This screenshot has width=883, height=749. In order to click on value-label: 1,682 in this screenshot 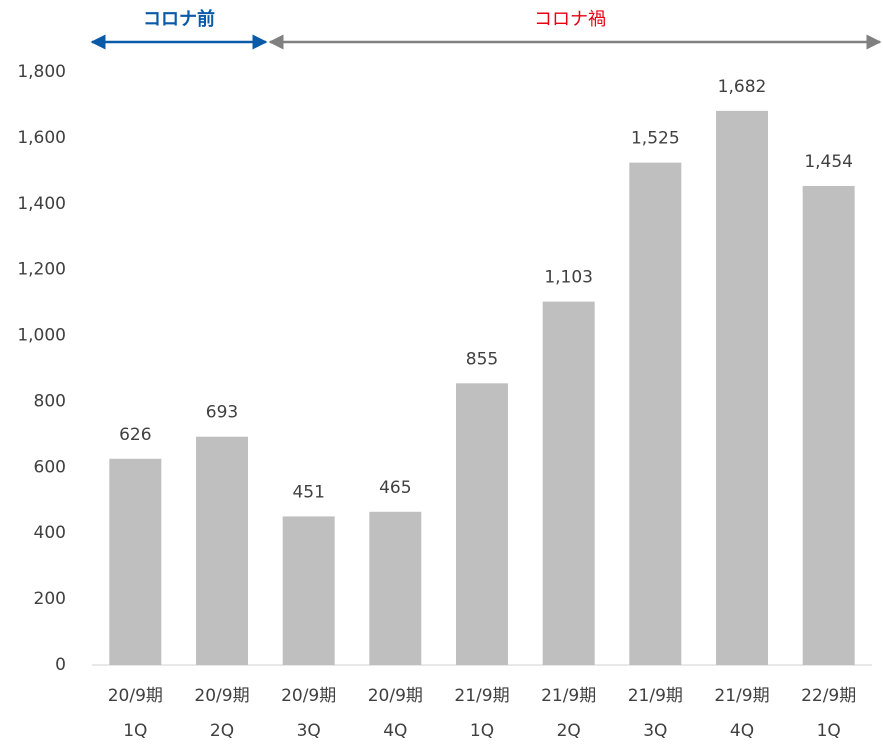, I will do `click(742, 87)`.